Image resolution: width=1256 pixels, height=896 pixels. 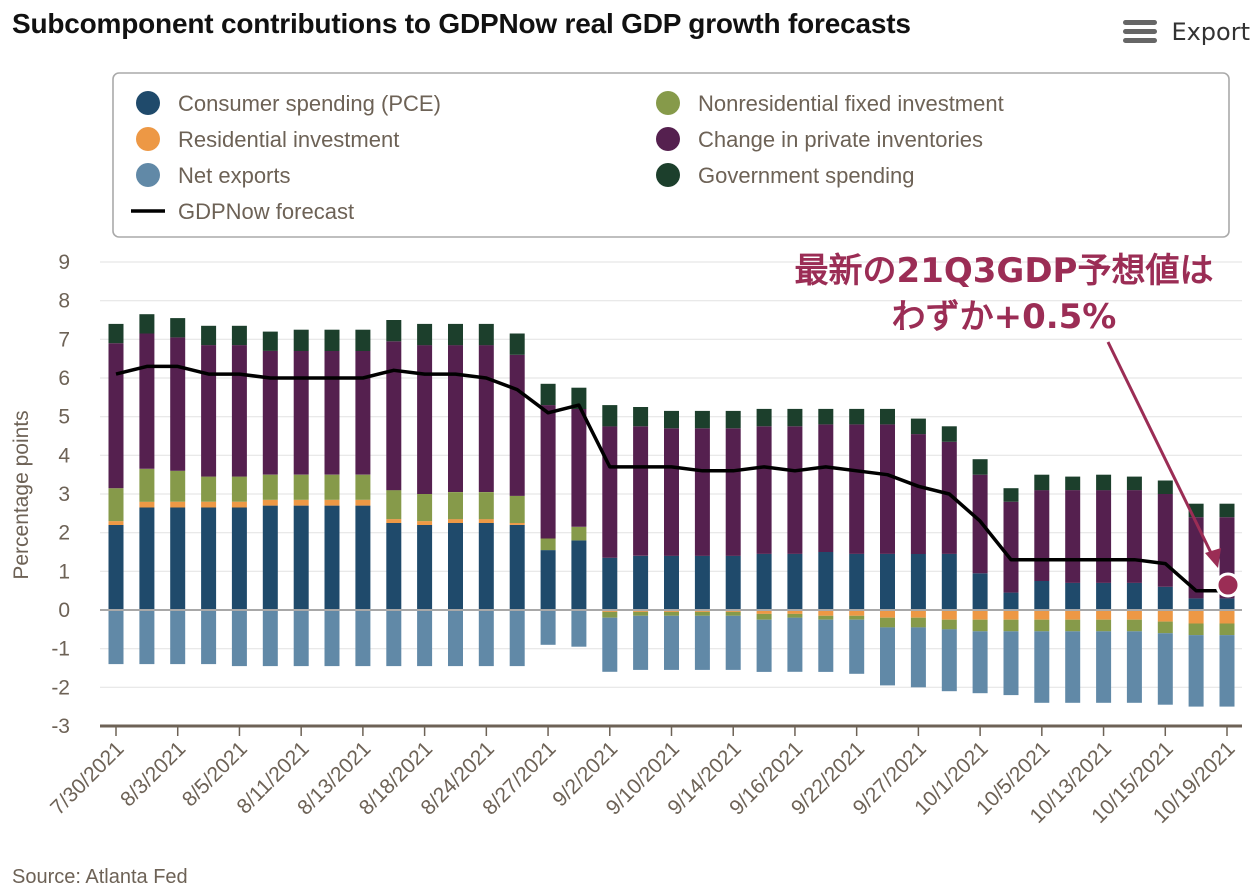 What do you see at coordinates (840, 139) in the screenshot?
I see `legend-label: Change in private inventories` at bounding box center [840, 139].